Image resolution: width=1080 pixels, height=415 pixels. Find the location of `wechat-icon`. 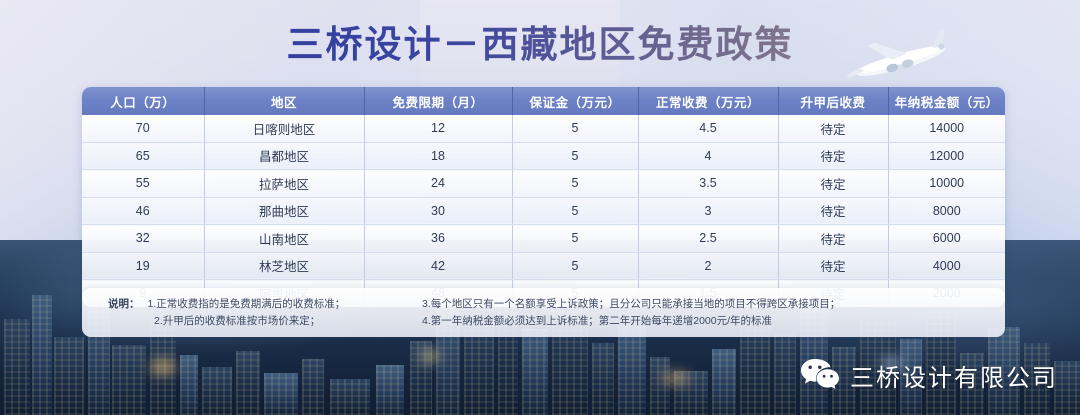

wechat-icon is located at coordinates (820, 375).